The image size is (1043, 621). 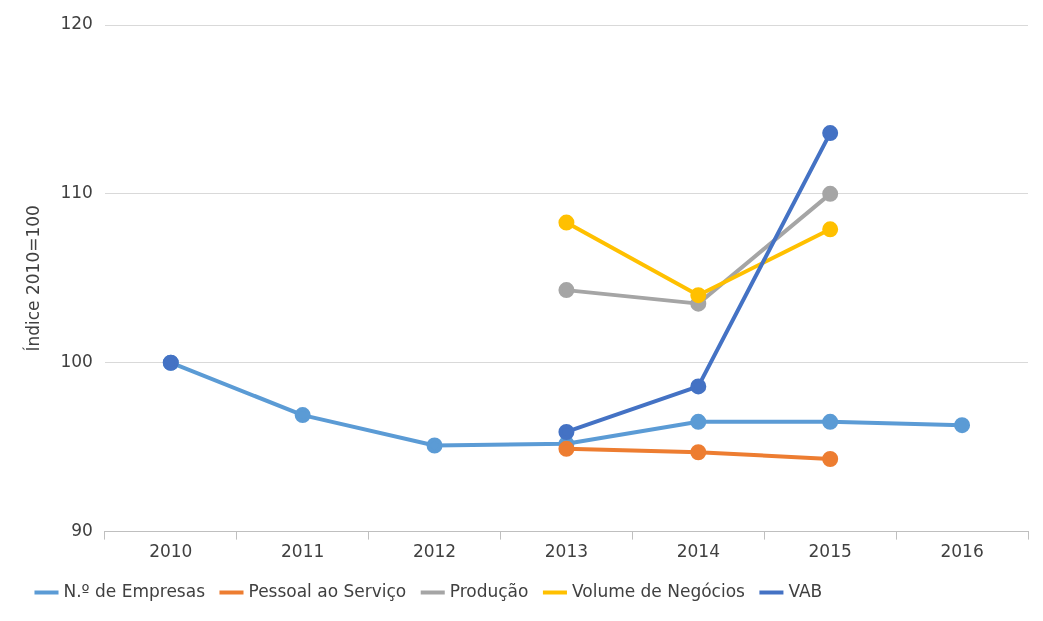 What do you see at coordinates (82, 530) in the screenshot?
I see `y-tick-label: 90` at bounding box center [82, 530].